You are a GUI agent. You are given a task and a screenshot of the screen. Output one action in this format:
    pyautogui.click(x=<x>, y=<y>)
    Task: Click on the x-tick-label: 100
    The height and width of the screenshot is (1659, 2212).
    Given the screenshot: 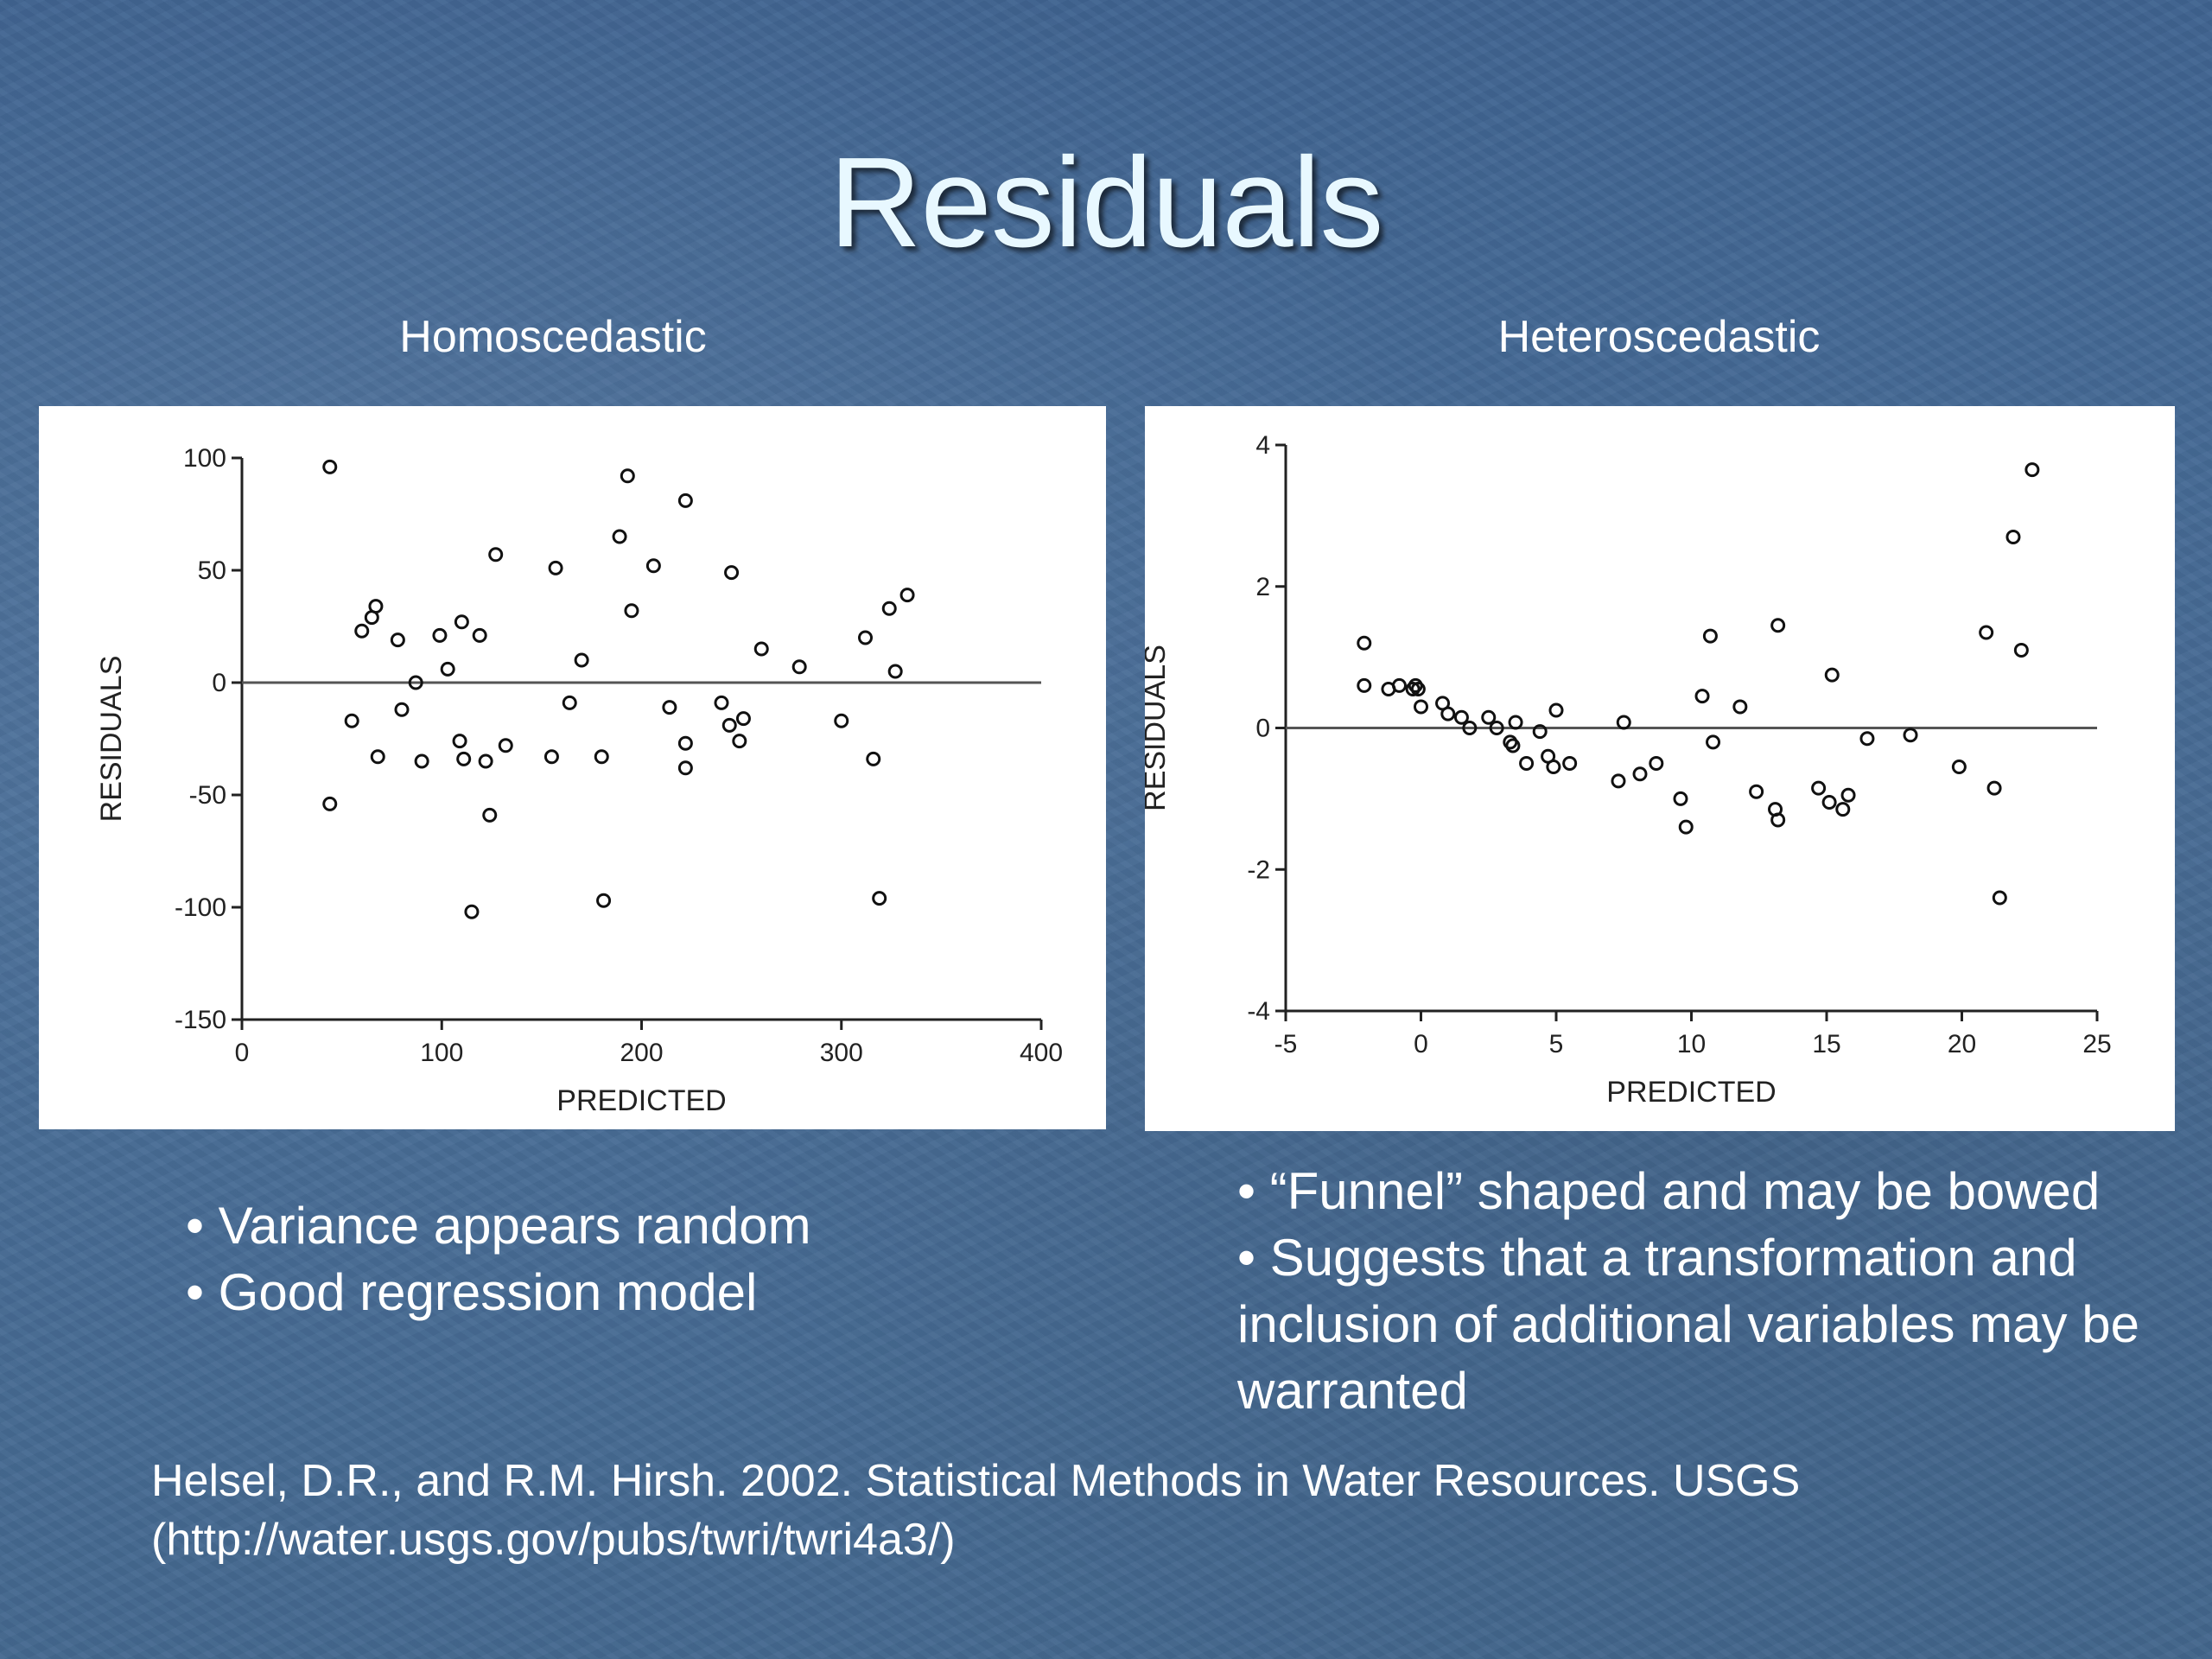 What is the action you would take?
    pyautogui.click(x=441, y=1053)
    